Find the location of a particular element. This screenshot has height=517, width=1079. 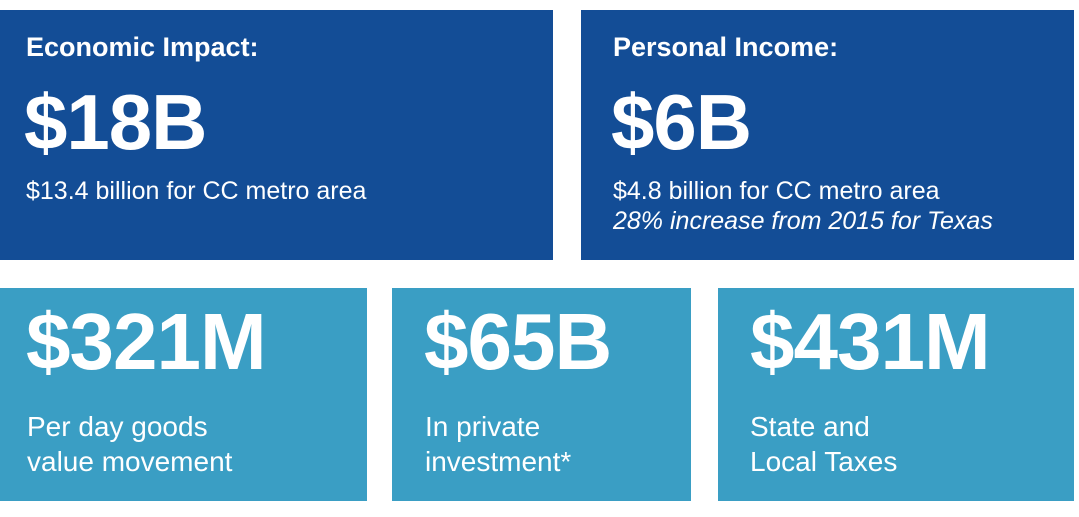

taxes-desc-line2: Local Taxes is located at coordinates (824, 461).